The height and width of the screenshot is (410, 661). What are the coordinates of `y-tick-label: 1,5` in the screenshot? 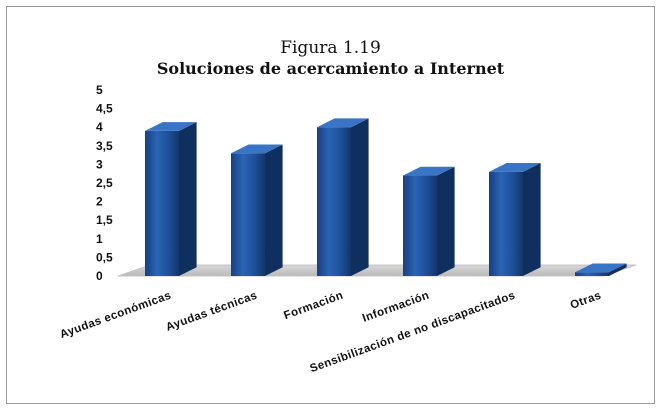 It's located at (104, 220).